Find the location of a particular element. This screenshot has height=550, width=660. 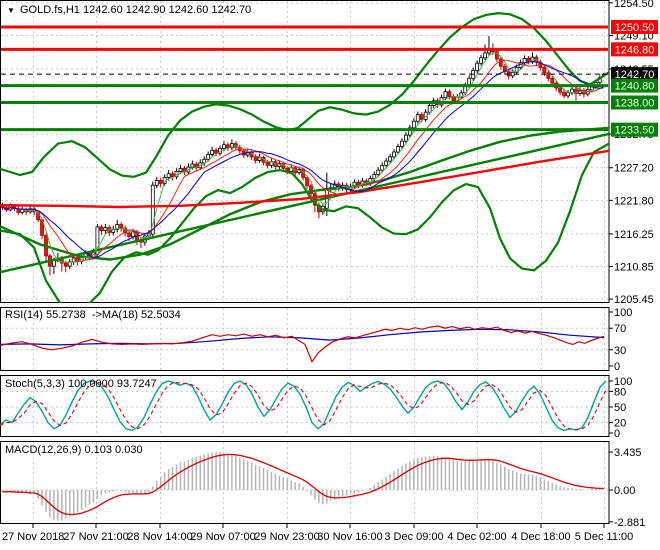

slow-ma-red is located at coordinates (304, 179).